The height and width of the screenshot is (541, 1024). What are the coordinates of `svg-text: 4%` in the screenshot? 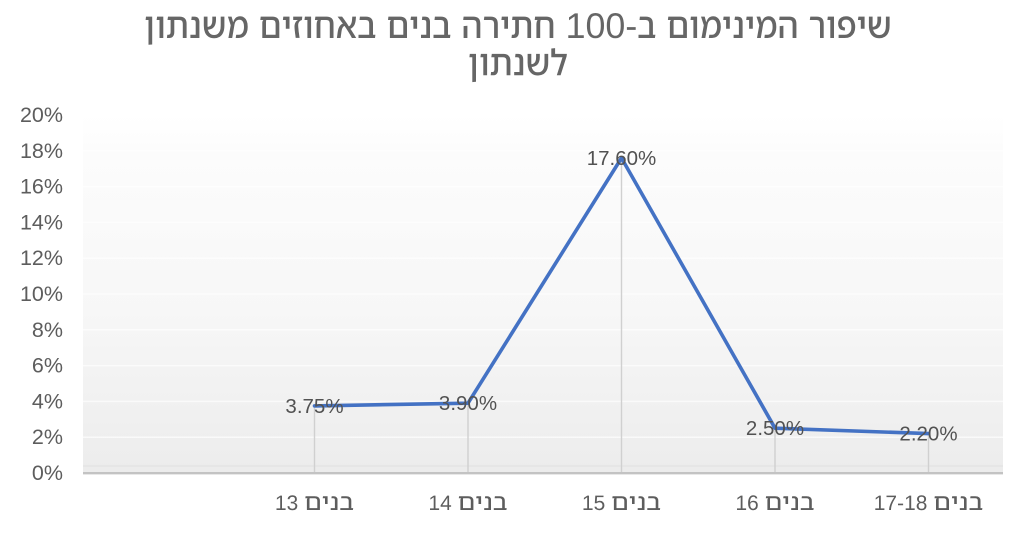 It's located at (47, 401).